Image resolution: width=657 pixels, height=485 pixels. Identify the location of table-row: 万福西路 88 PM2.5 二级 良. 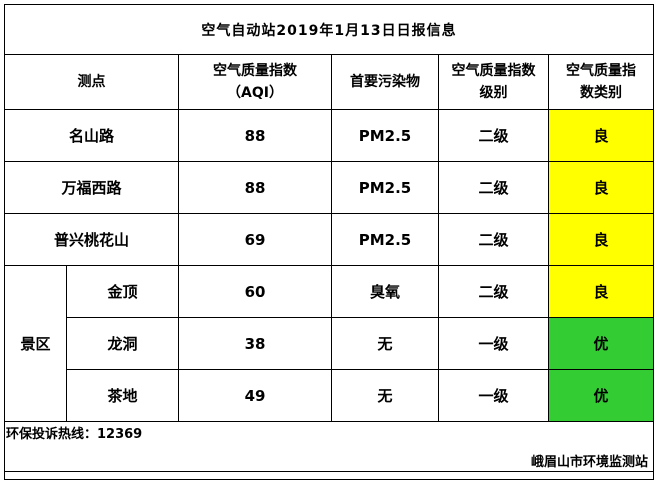
(329, 187).